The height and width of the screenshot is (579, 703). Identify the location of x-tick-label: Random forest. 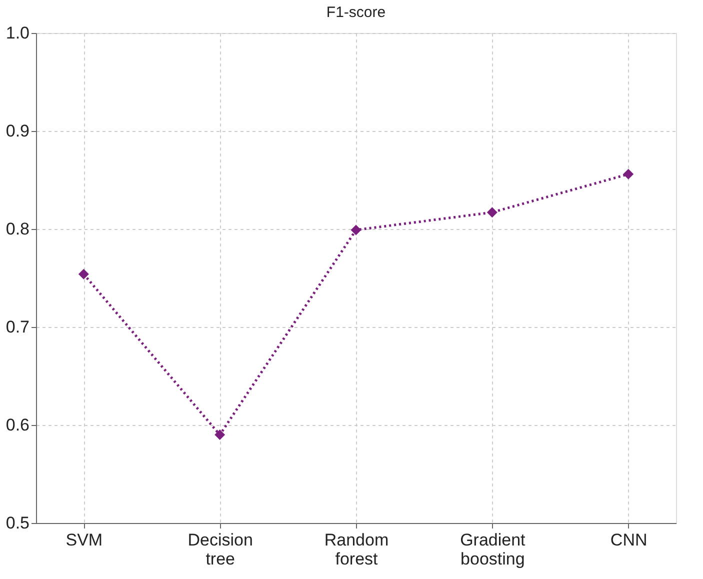
(356, 549).